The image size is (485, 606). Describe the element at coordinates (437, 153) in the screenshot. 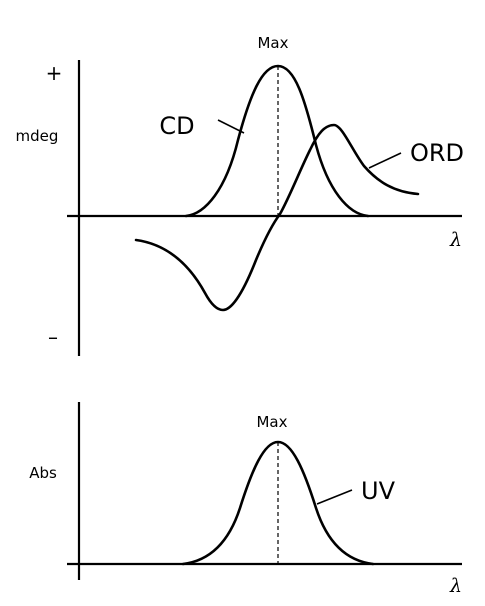

I see `ord-label: ORD` at that location.